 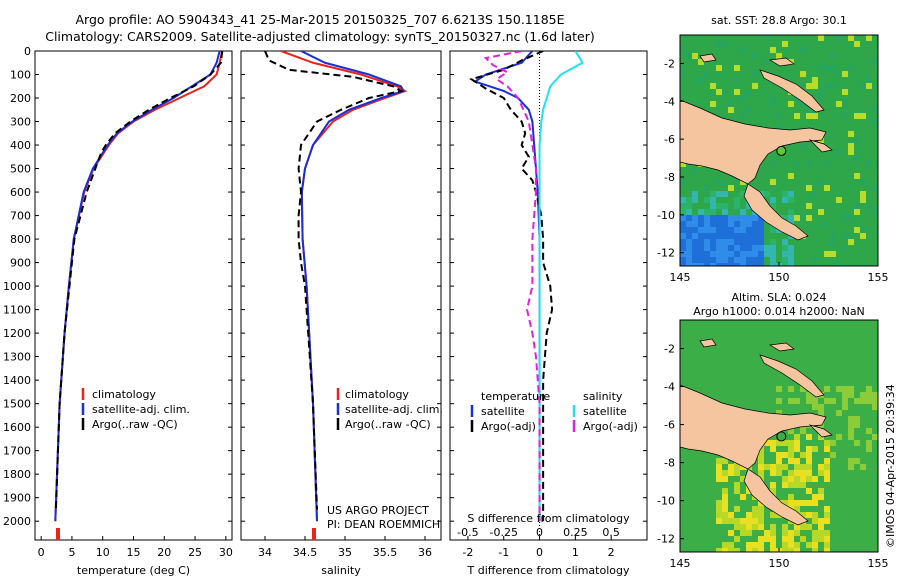 What do you see at coordinates (17, 521) in the screenshot?
I see `y-tick-label: 2000` at bounding box center [17, 521].